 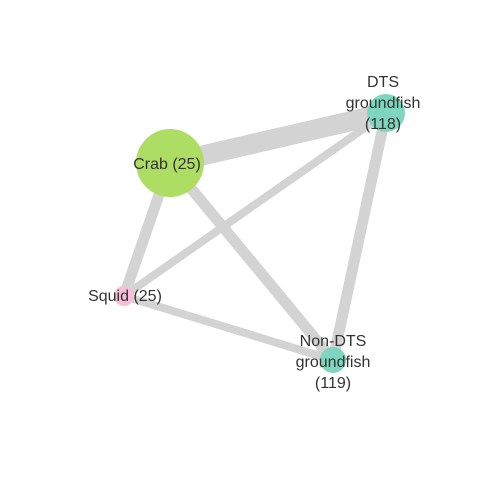 I want to click on node-label-line: (118), so click(x=383, y=124).